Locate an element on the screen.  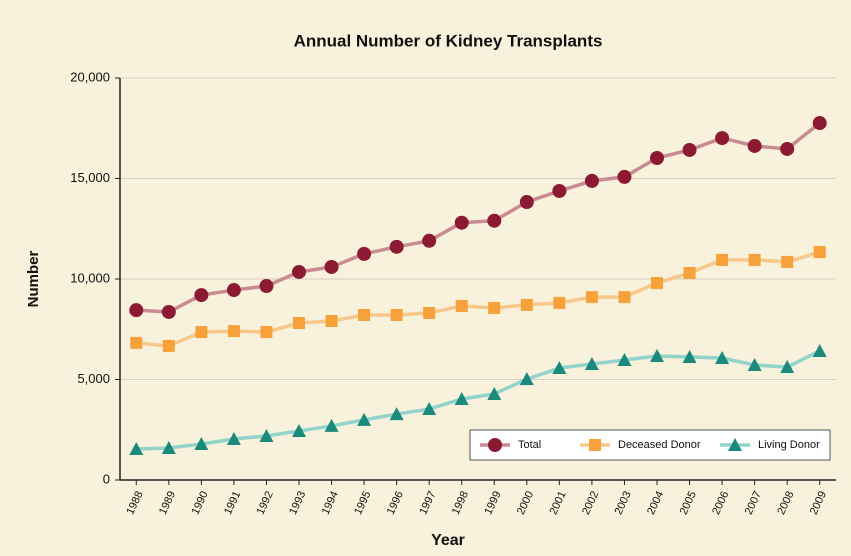
legend-label: Deceased Donor is located at coordinates (659, 445).